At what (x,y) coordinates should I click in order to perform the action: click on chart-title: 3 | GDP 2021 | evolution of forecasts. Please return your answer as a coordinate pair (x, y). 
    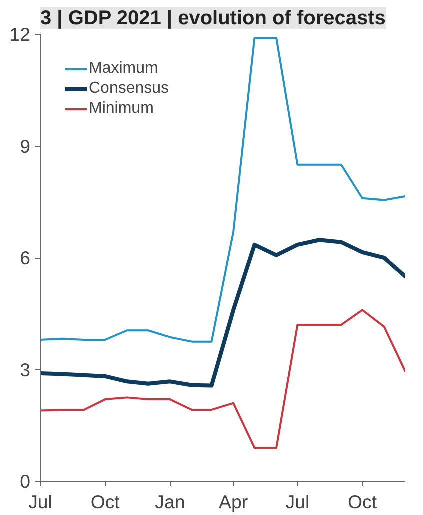
    Looking at the image, I should click on (213, 19).